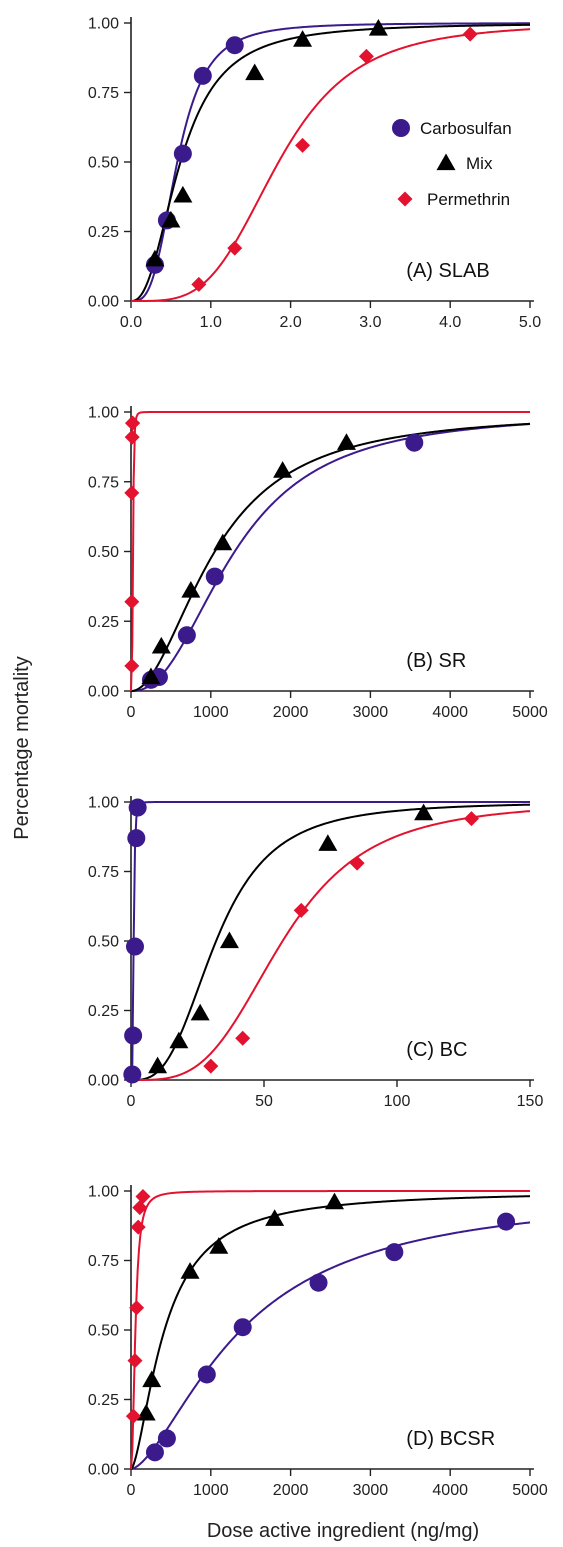 This screenshot has width=563, height=1547. What do you see at coordinates (131, 322) in the screenshot?
I see `x-tick-label: 0.0` at bounding box center [131, 322].